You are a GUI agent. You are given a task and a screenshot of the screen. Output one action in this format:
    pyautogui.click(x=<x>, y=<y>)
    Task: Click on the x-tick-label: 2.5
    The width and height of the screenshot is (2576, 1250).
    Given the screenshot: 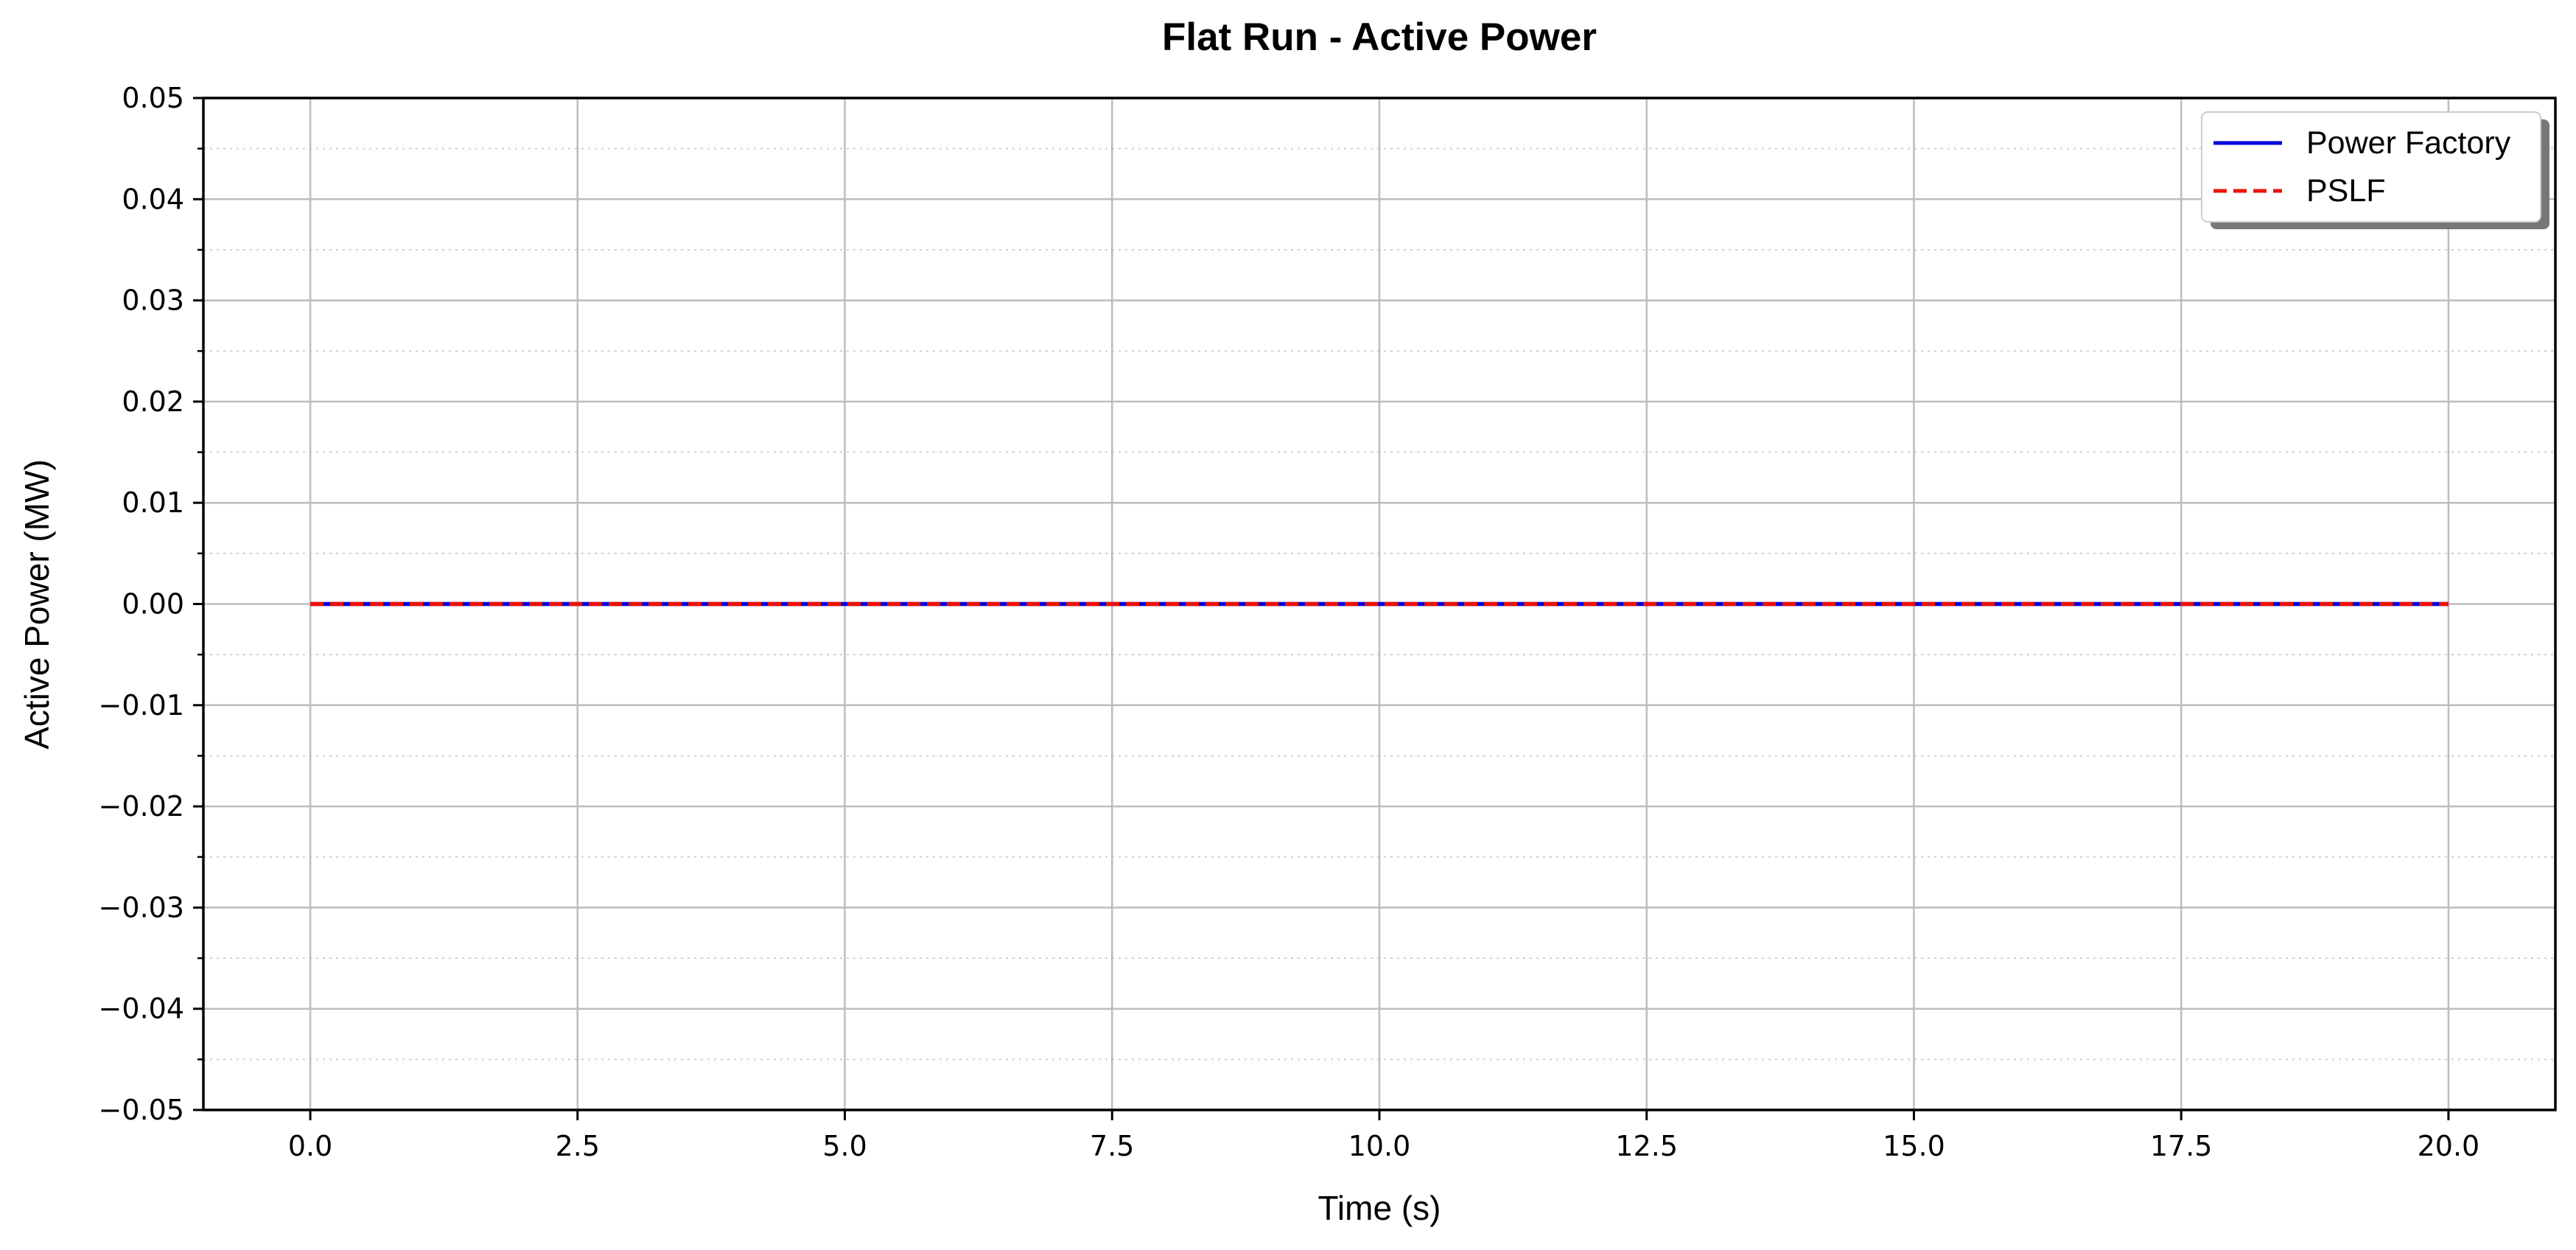 What is the action you would take?
    pyautogui.click(x=578, y=1146)
    